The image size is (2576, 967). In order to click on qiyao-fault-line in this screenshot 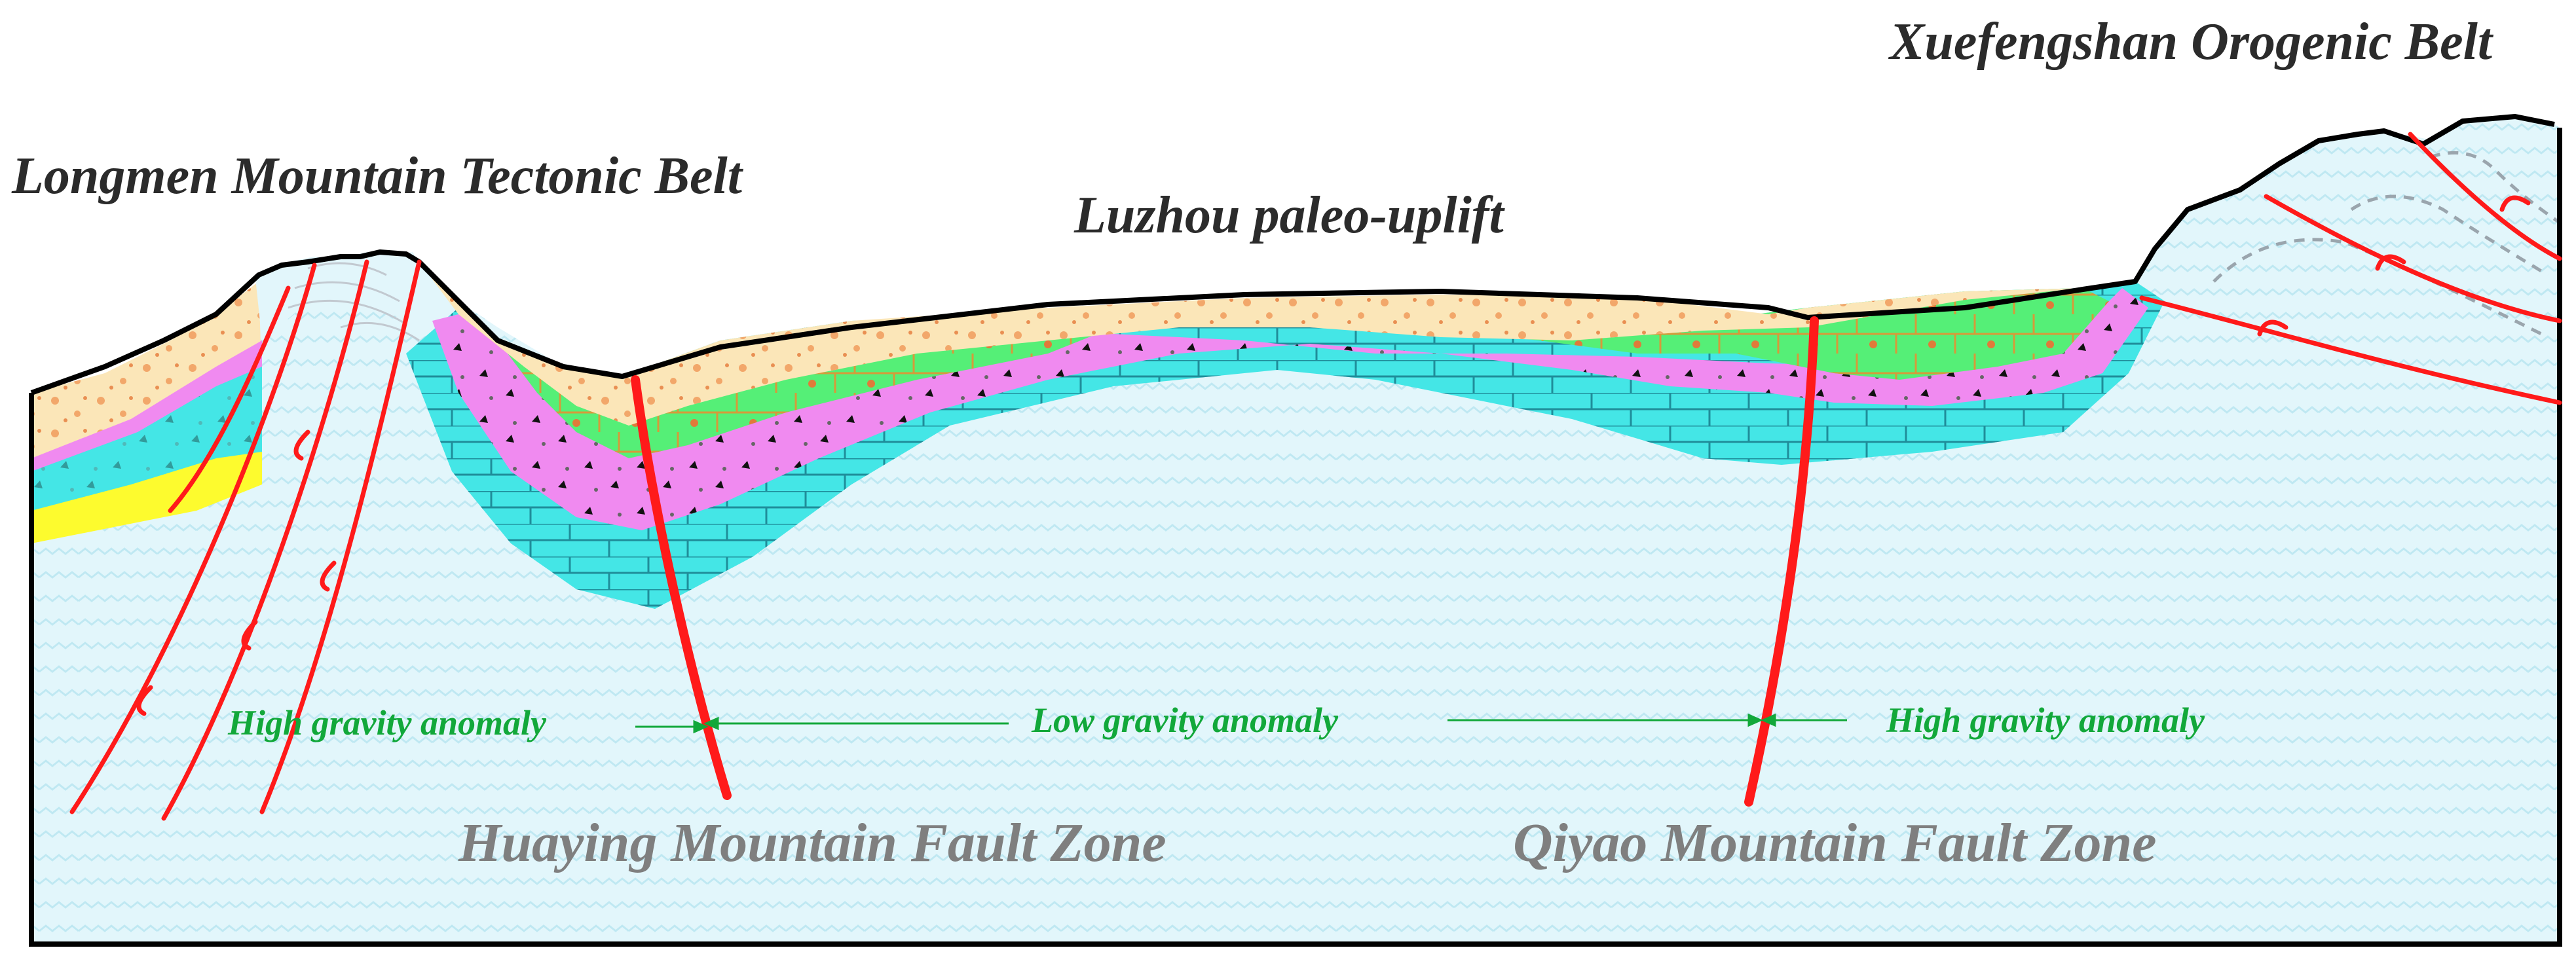, I will do `click(1781, 561)`.